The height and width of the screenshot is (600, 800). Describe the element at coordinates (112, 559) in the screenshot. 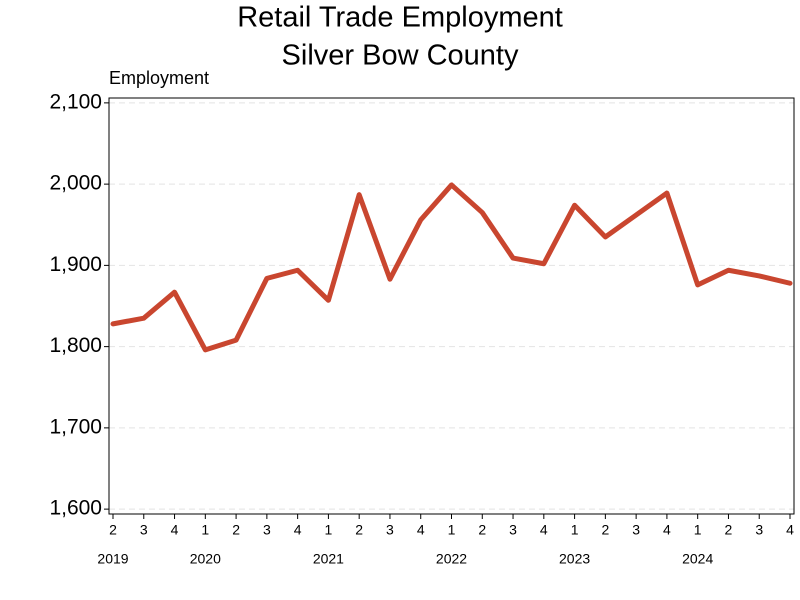

I see `x-group-label: 2019` at that location.